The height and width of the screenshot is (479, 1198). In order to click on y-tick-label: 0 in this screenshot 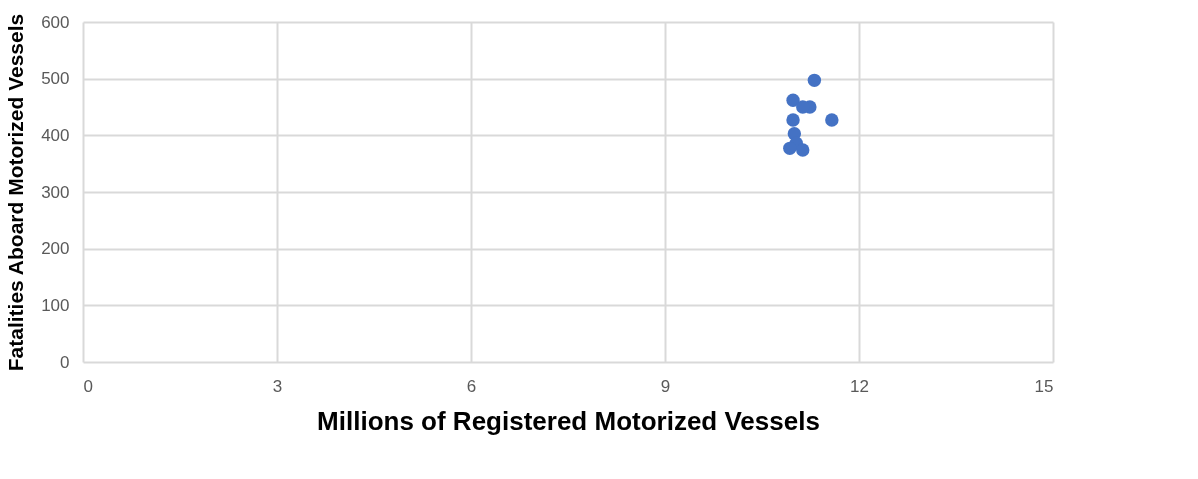, I will do `click(65, 362)`.